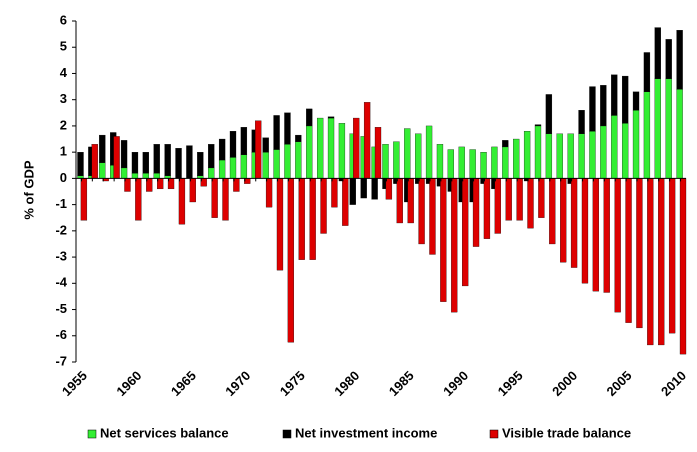  I want to click on legend-label: Net services balance, so click(164, 432).